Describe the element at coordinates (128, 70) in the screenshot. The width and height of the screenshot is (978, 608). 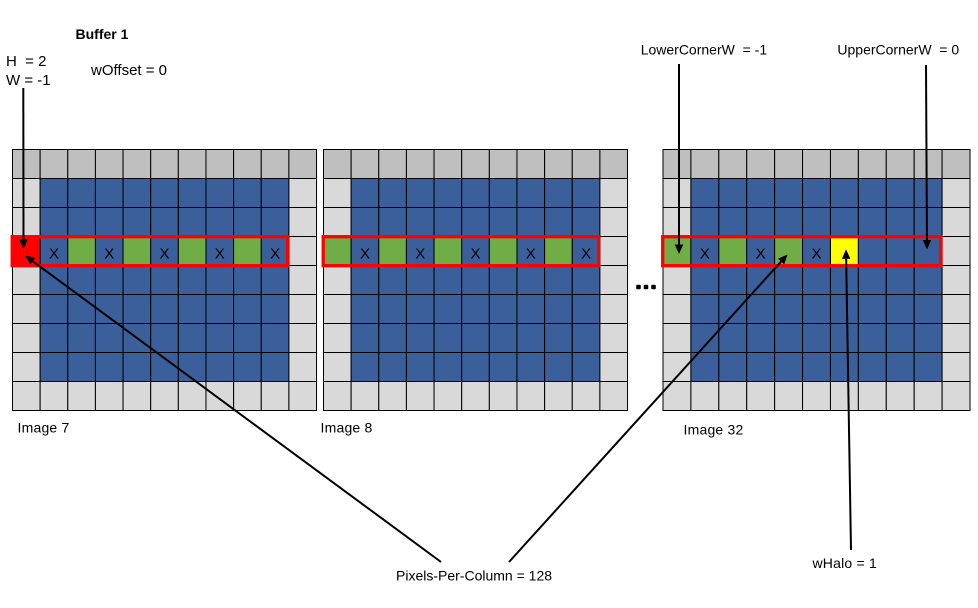
I see `svg-text: wOffset = 0` at that location.